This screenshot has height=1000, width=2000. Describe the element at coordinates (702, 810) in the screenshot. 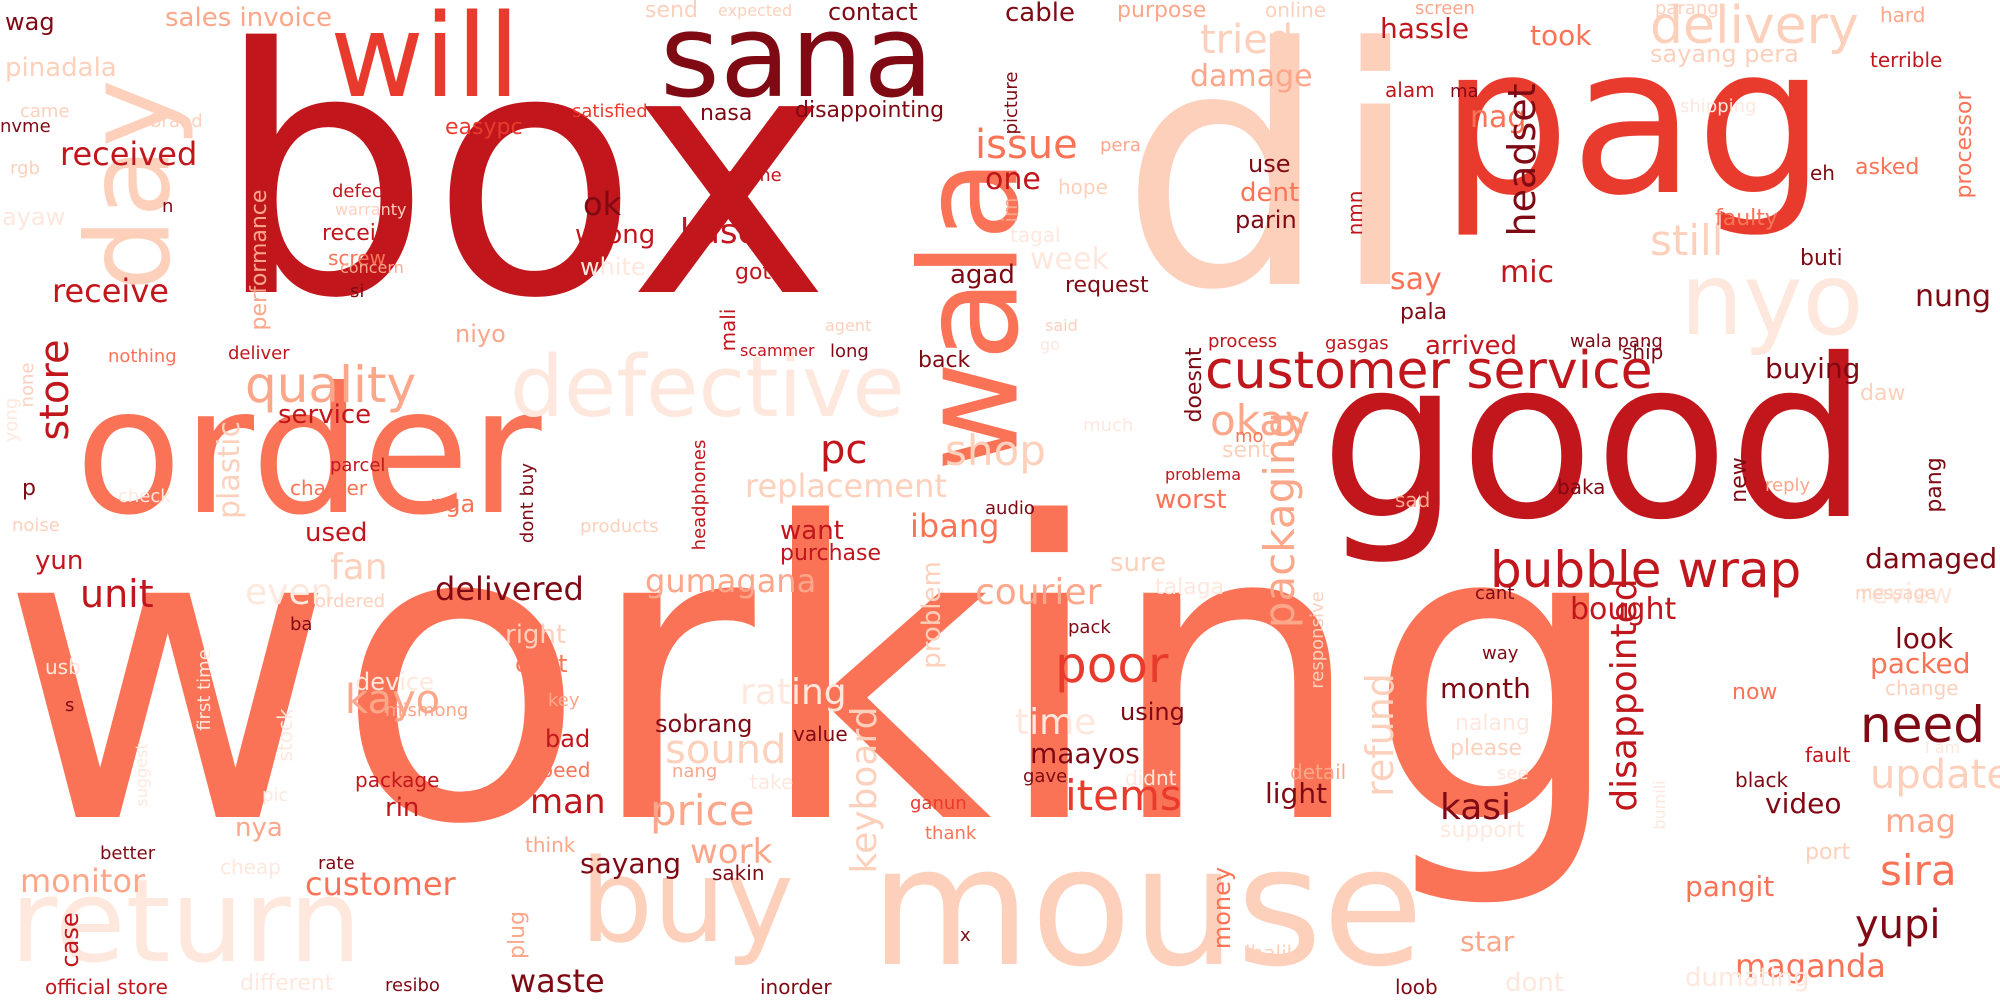

I see `word-price: price` at that location.